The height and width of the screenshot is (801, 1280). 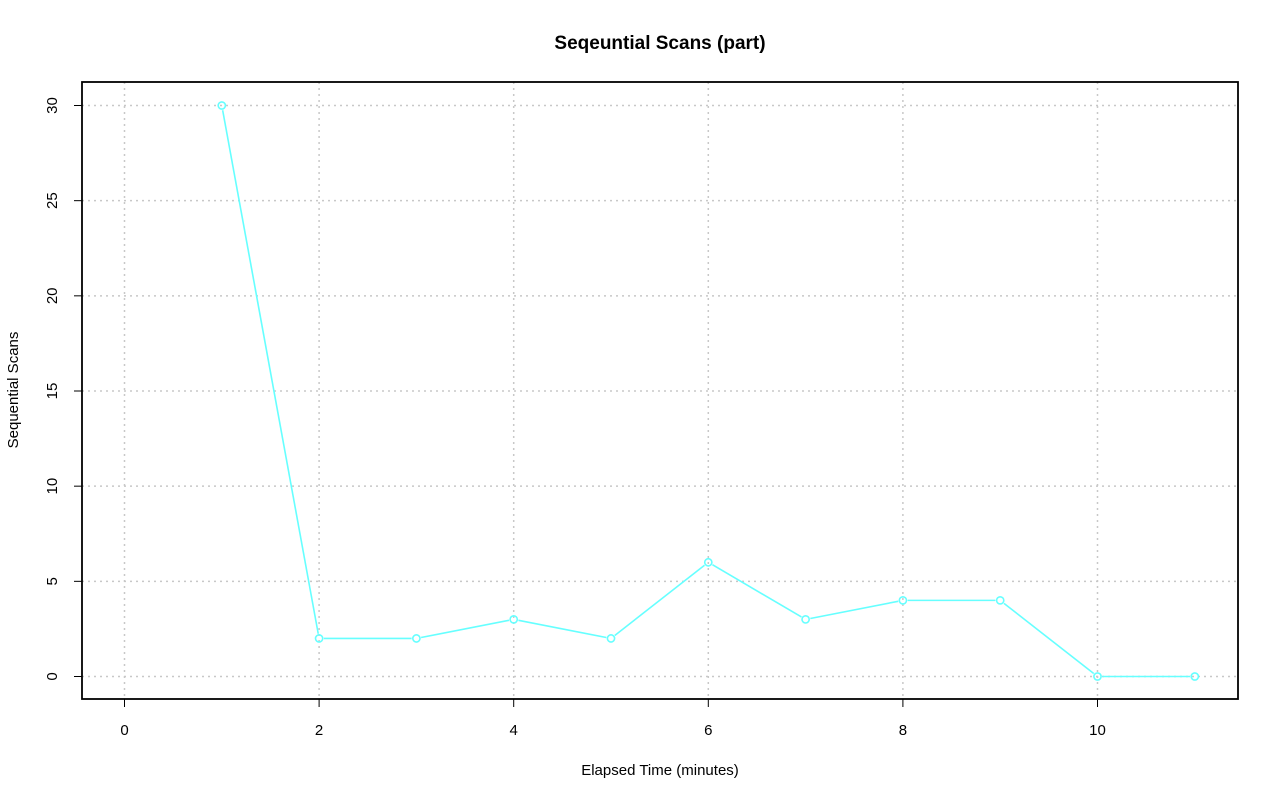 What do you see at coordinates (613, 718) in the screenshot?
I see `x-axis: 0 2 4 6 8 10` at bounding box center [613, 718].